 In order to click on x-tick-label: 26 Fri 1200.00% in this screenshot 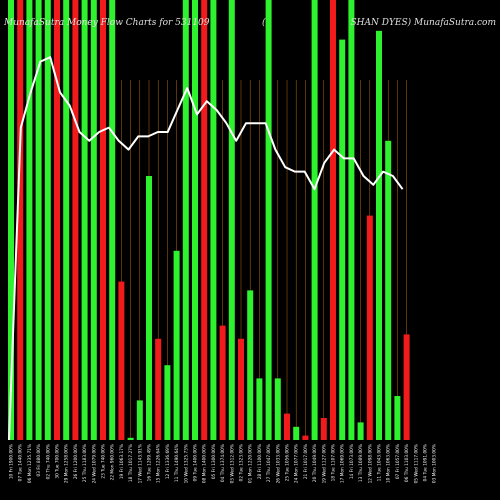, I will do `click(76, 461)`.